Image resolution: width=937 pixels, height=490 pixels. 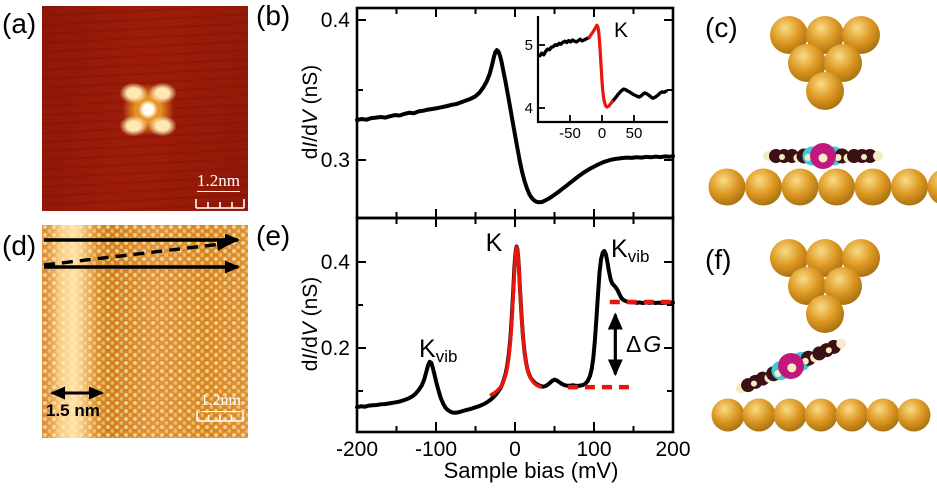 I want to click on gold-surface-row-c, so click(x=822, y=187).